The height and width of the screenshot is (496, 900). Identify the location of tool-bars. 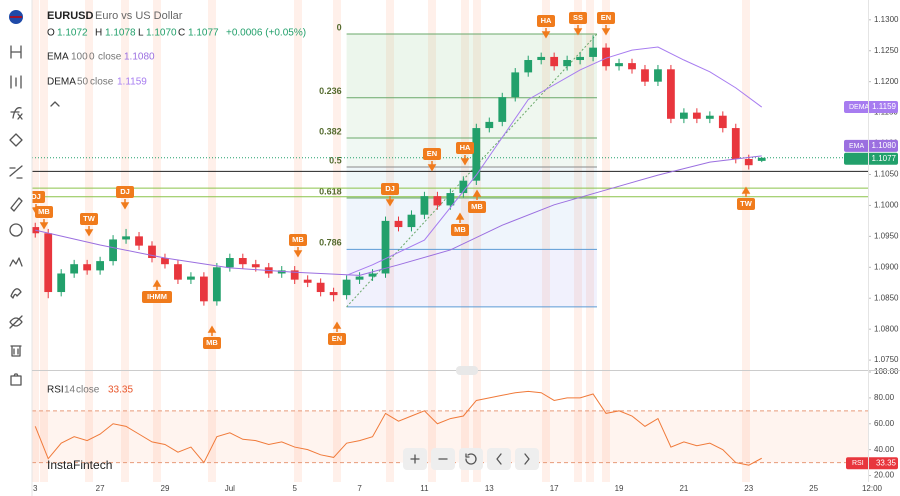
(16, 82).